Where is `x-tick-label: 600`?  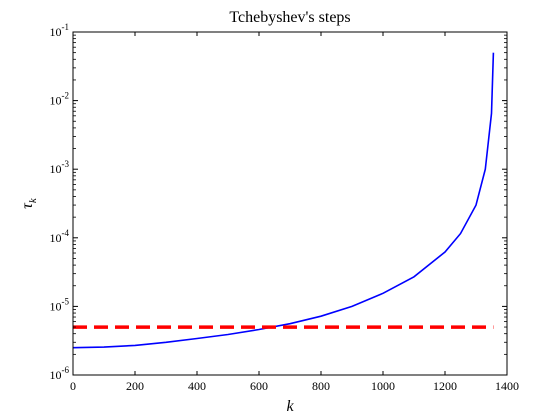
x-tick-label: 600 is located at coordinates (259, 386).